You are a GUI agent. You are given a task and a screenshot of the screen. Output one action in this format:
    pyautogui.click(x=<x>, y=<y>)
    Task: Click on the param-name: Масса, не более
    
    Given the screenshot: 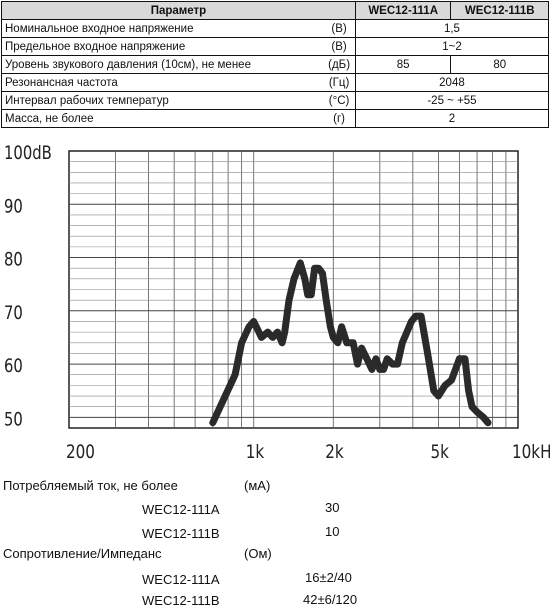 What is the action you would take?
    pyautogui.click(x=162, y=118)
    